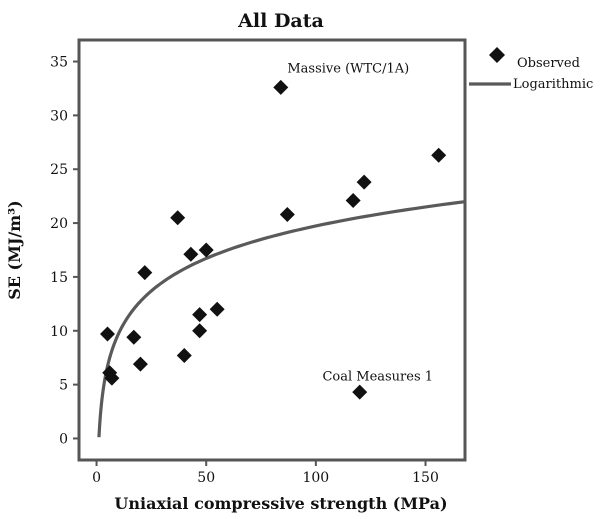  I want to click on x-tick-label: 100, so click(315, 478).